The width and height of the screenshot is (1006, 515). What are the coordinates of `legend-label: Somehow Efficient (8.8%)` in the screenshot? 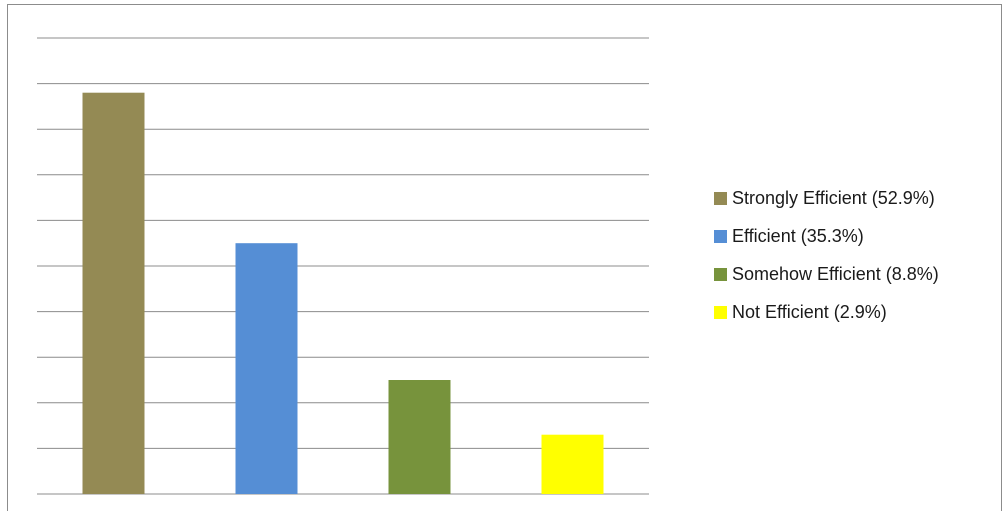 It's located at (835, 273).